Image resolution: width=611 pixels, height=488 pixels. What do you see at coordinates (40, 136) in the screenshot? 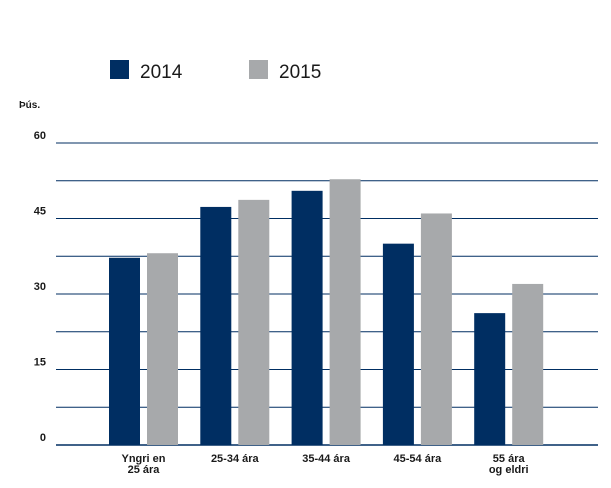
I see `y-tick-label: 60` at bounding box center [40, 136].